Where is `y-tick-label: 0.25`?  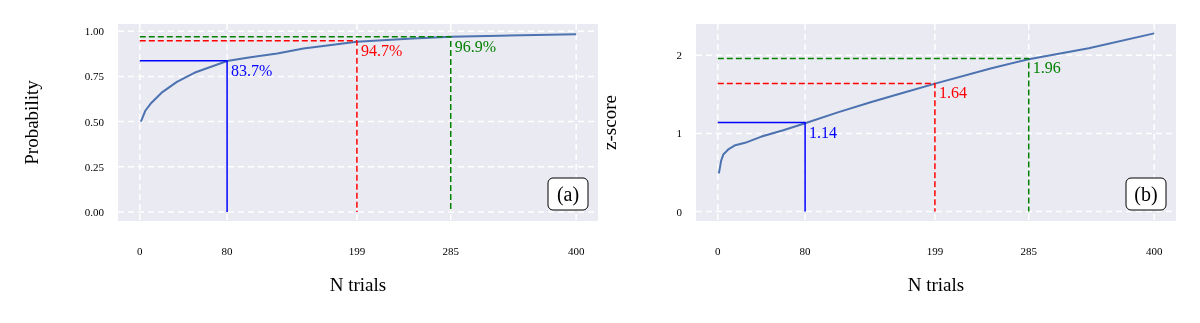
y-tick-label: 0.25 is located at coordinates (94, 166).